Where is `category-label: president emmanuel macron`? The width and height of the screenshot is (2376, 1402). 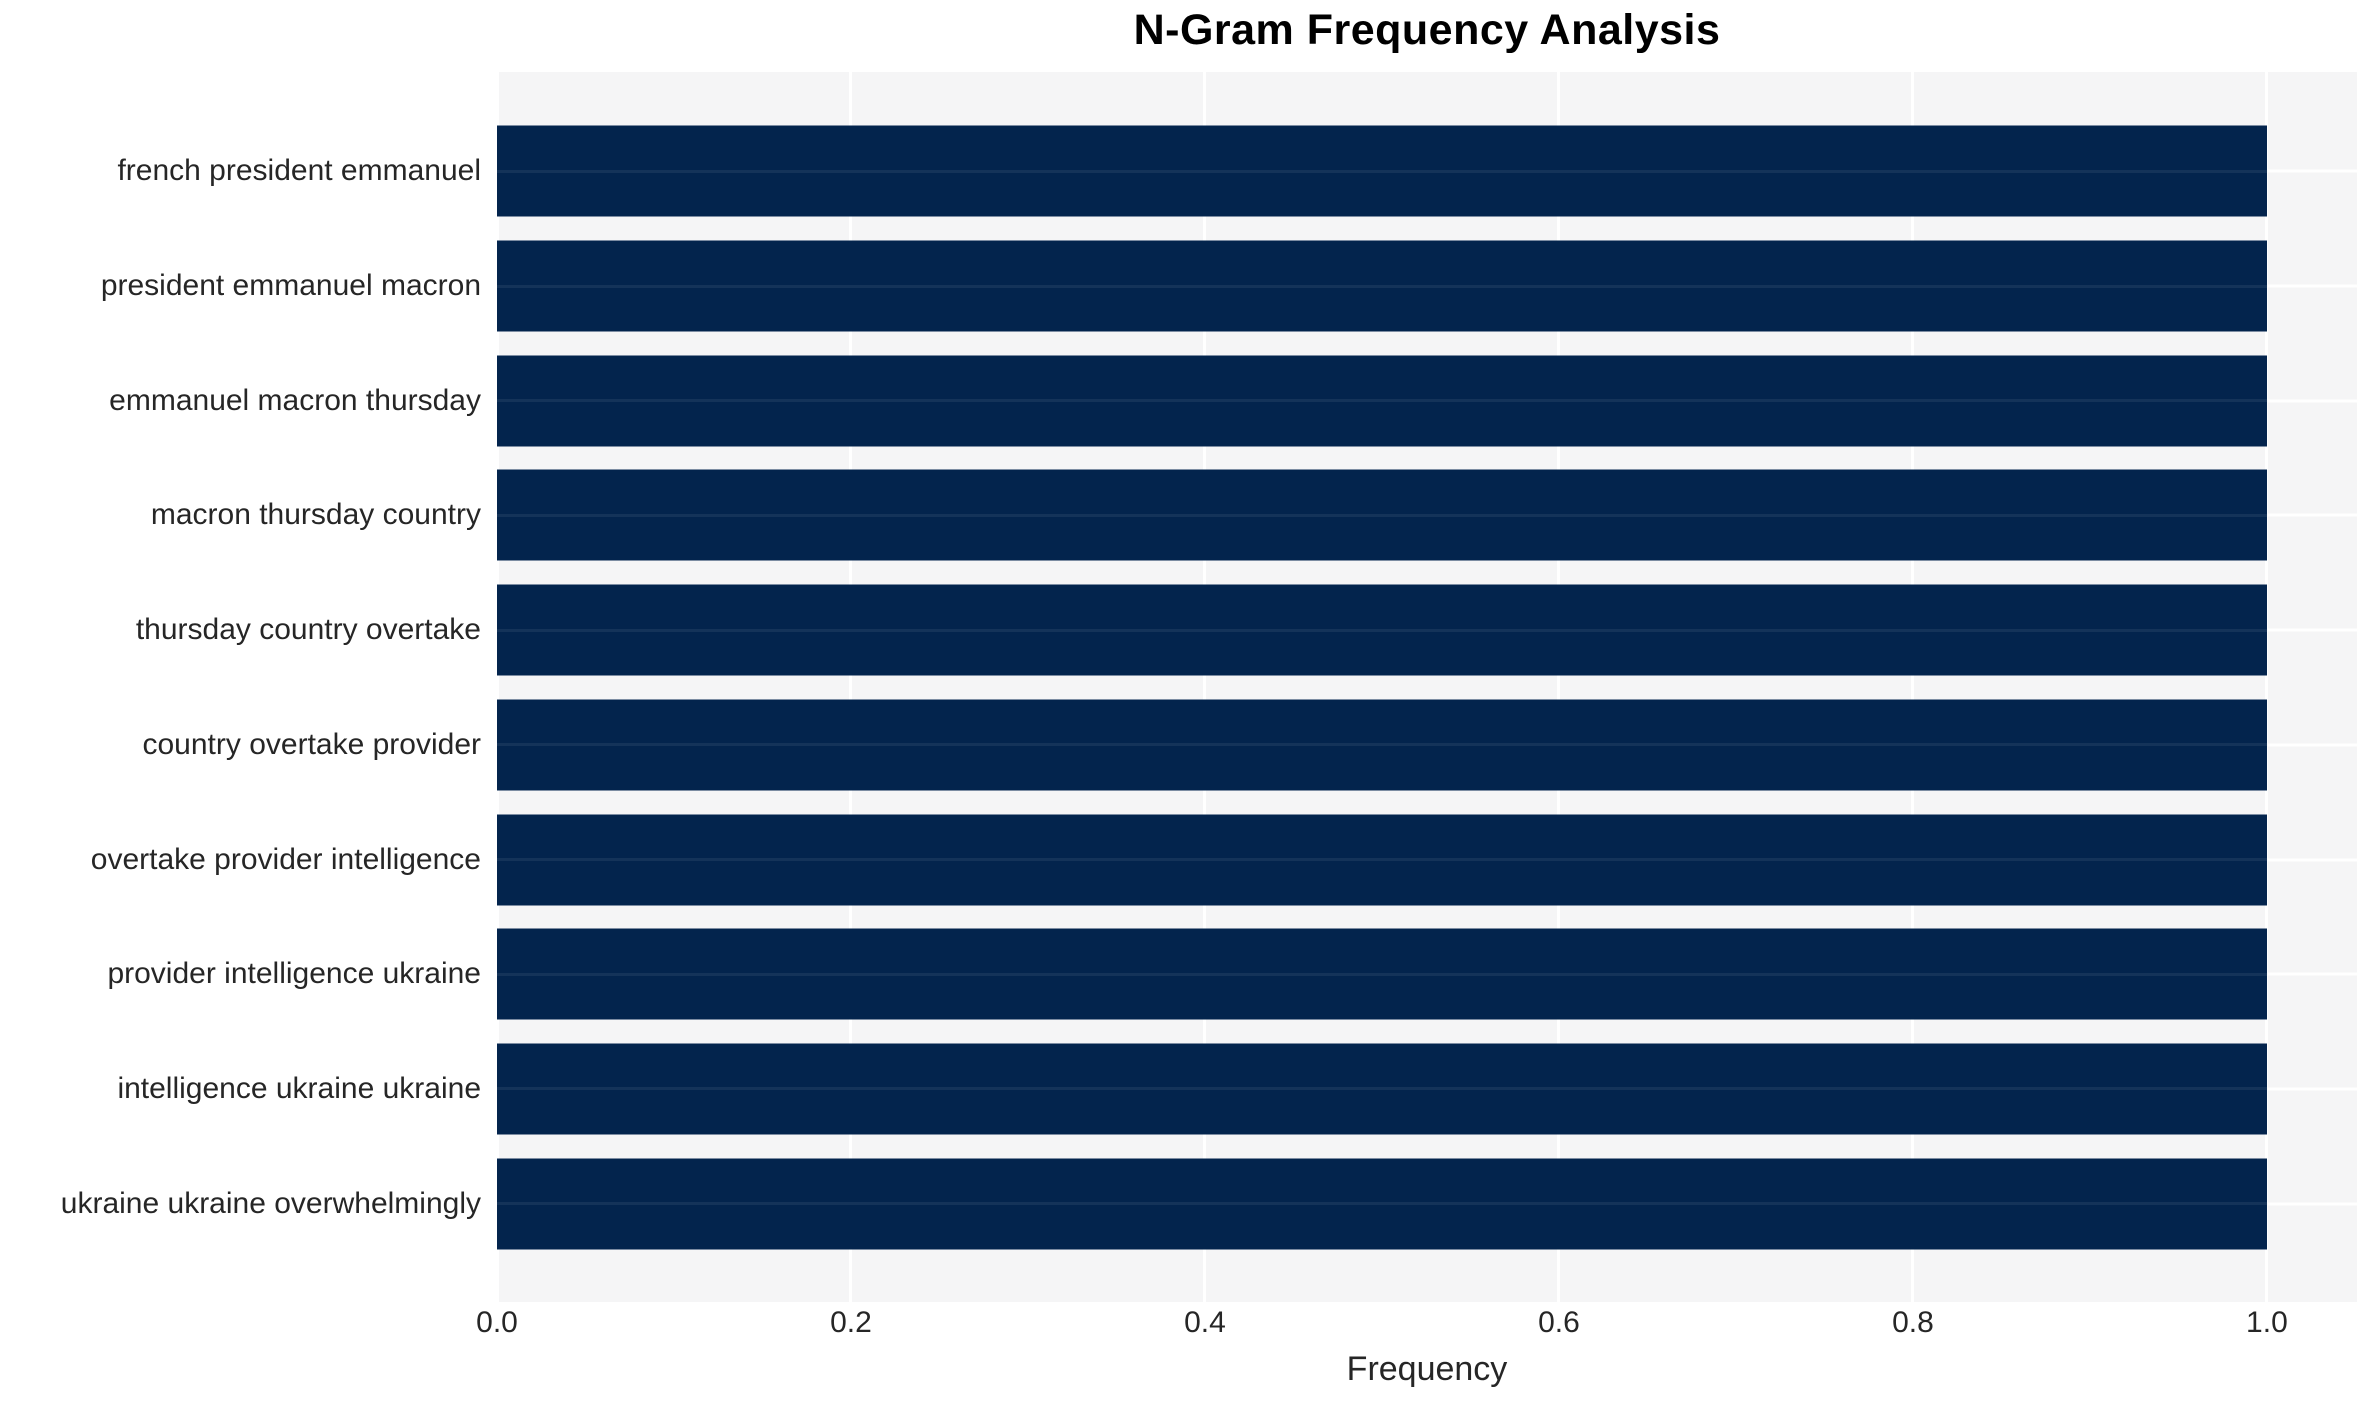 category-label: president emmanuel macron is located at coordinates (290, 286).